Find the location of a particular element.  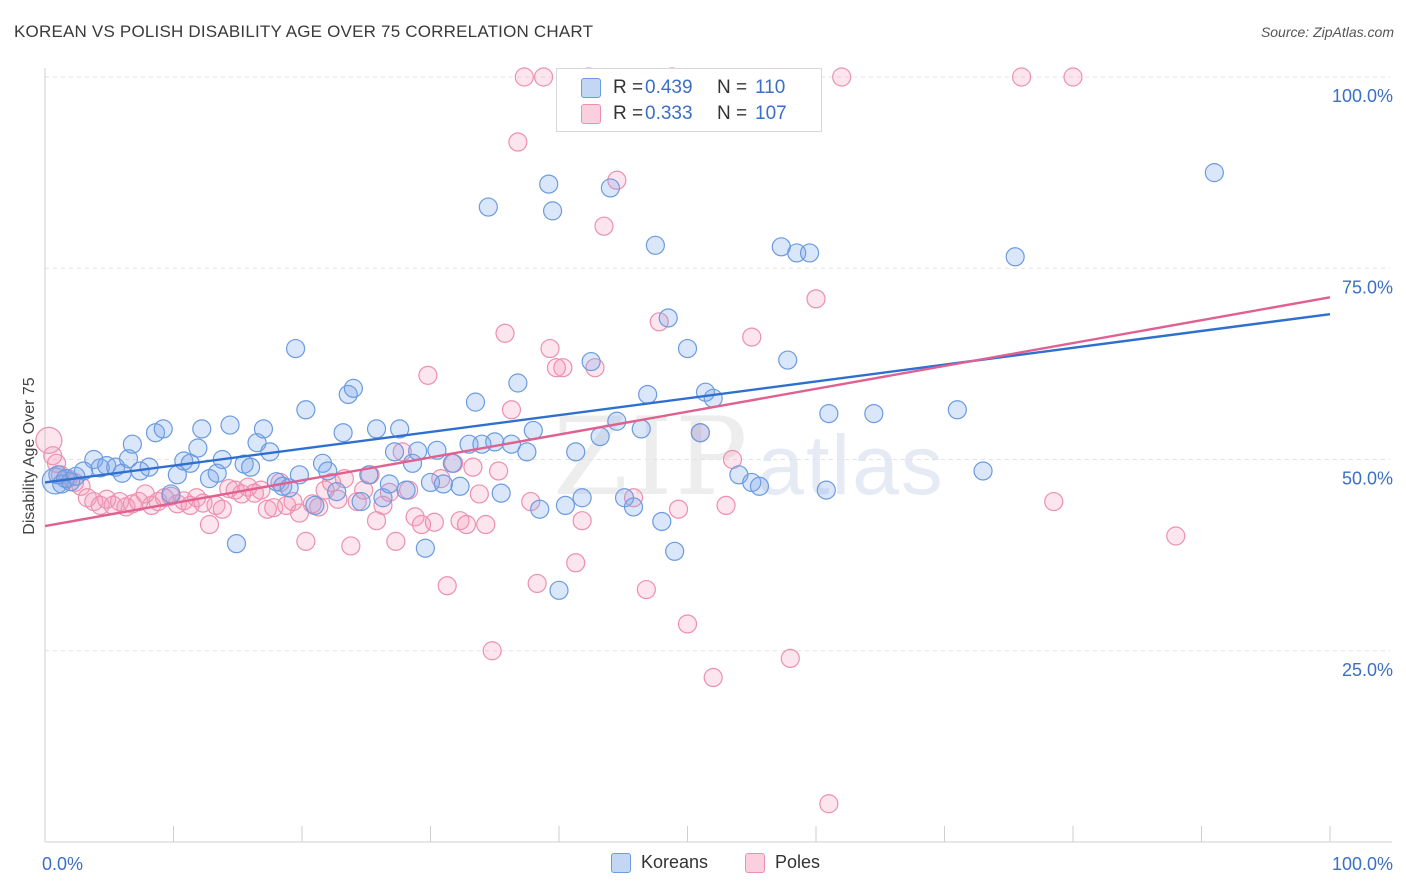

n-value-koreans: 110 is located at coordinates (770, 87).